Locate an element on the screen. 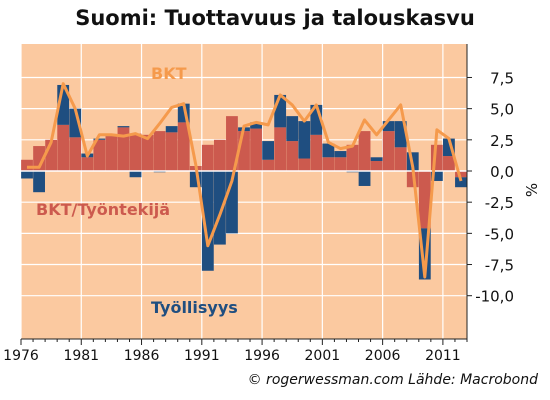 This screenshot has width=550, height=400. x-tick-label: 2006 is located at coordinates (383, 356).